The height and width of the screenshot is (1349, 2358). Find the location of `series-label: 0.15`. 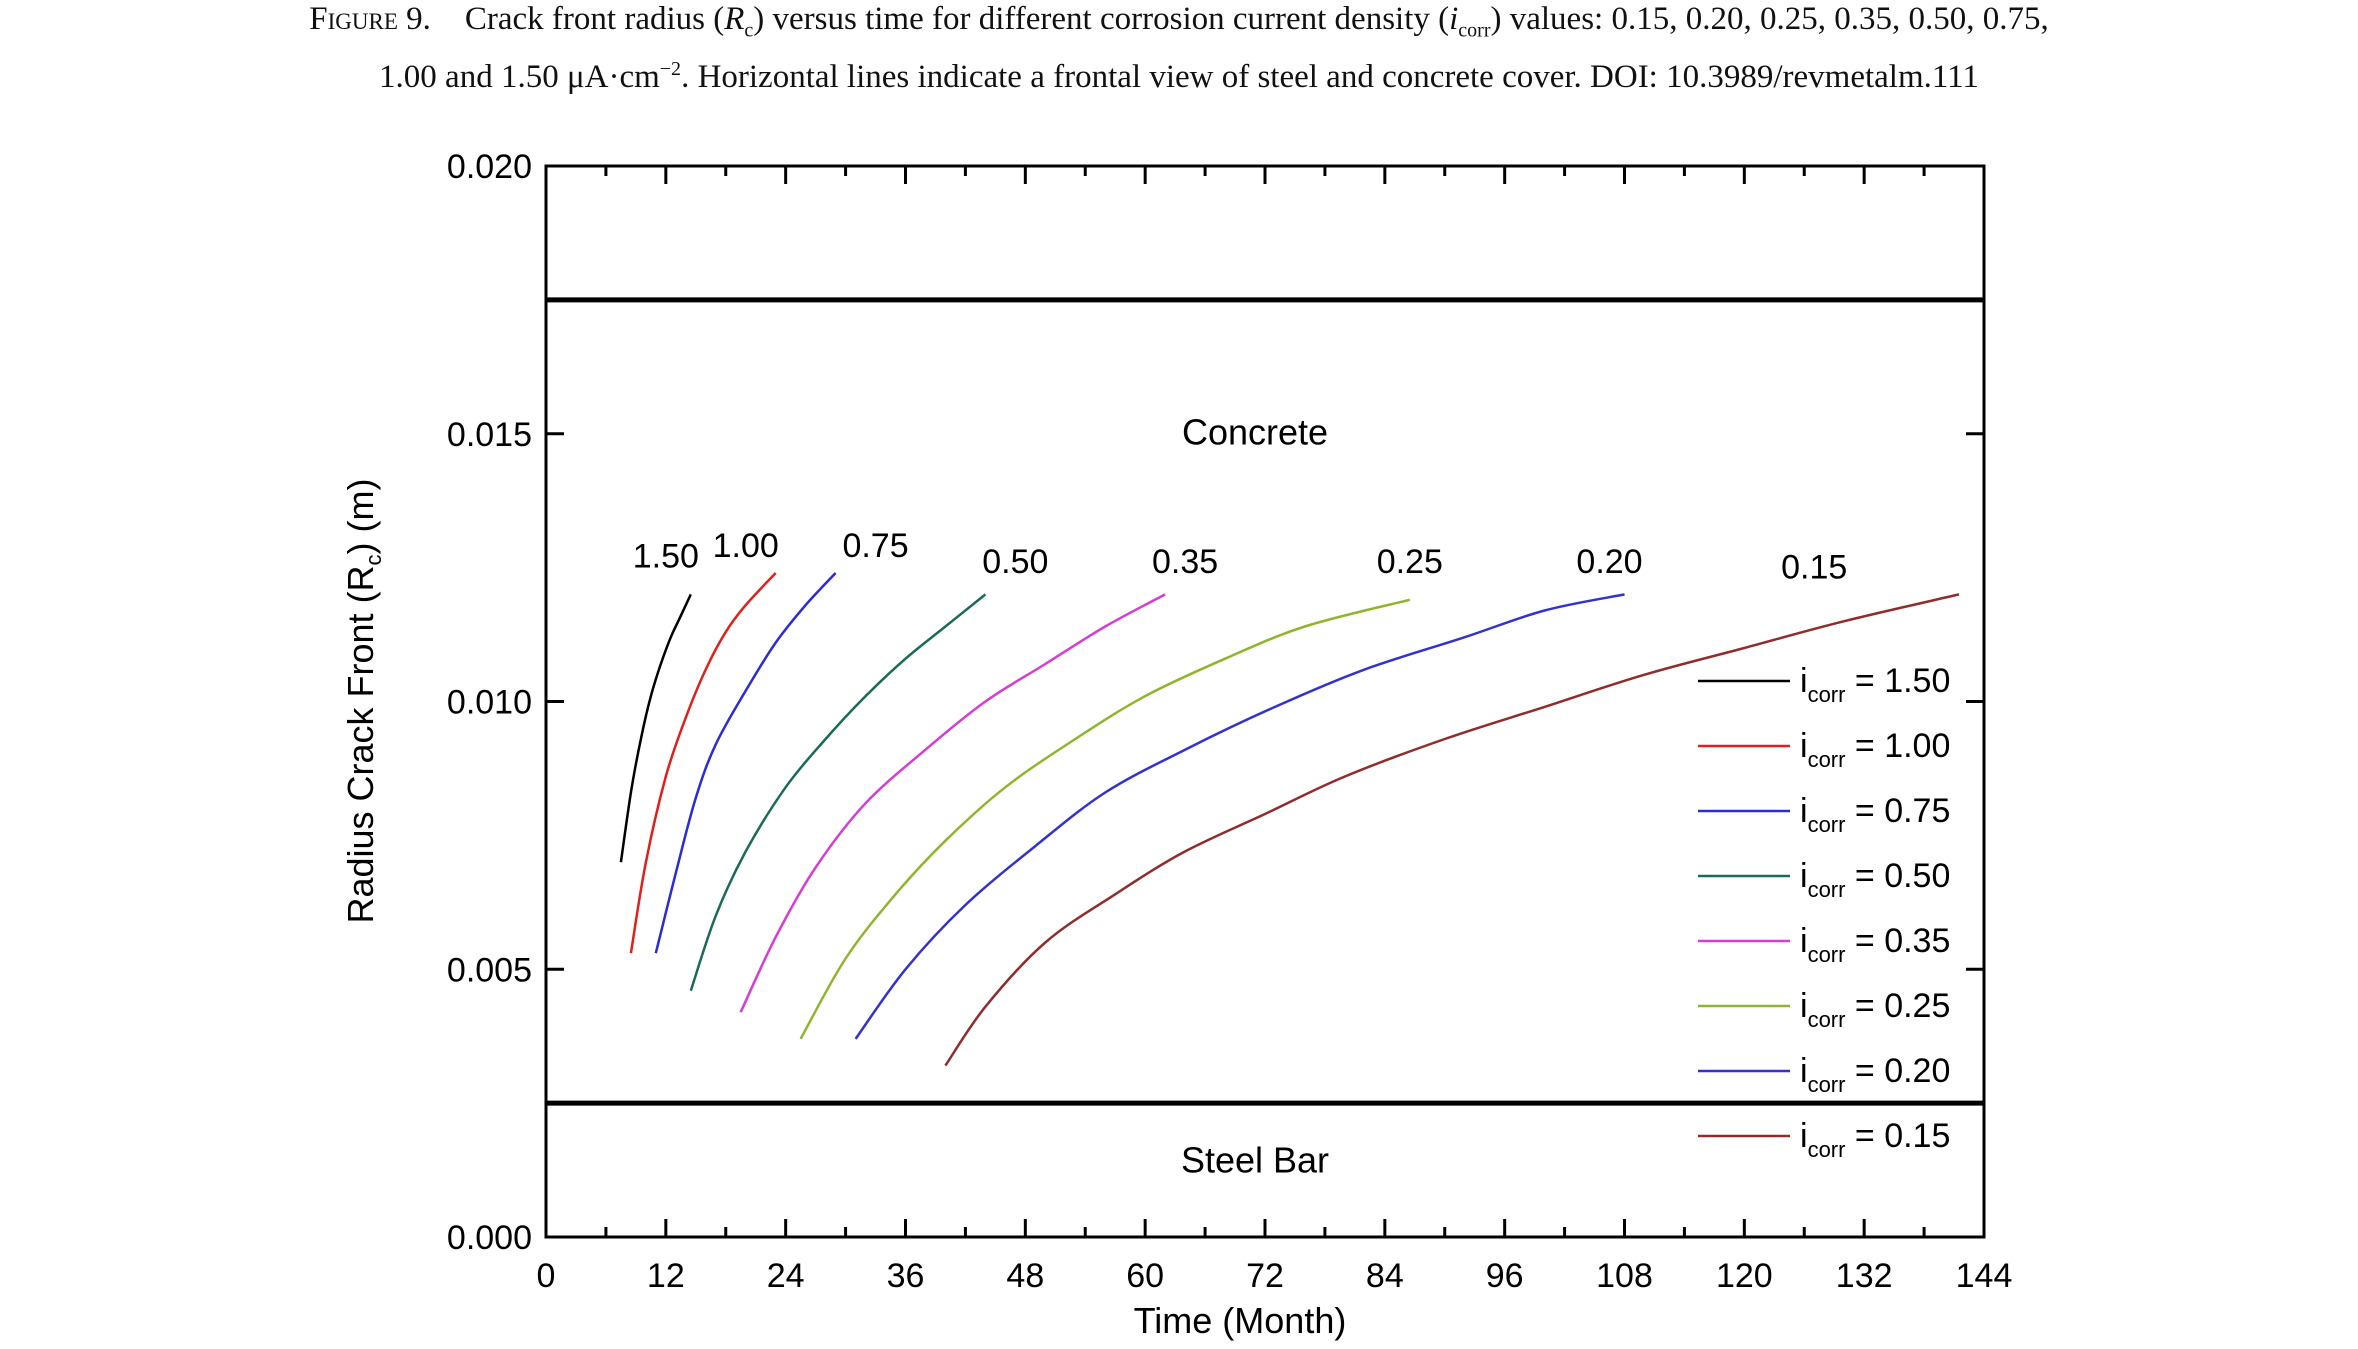

series-label: 0.15 is located at coordinates (1814, 567).